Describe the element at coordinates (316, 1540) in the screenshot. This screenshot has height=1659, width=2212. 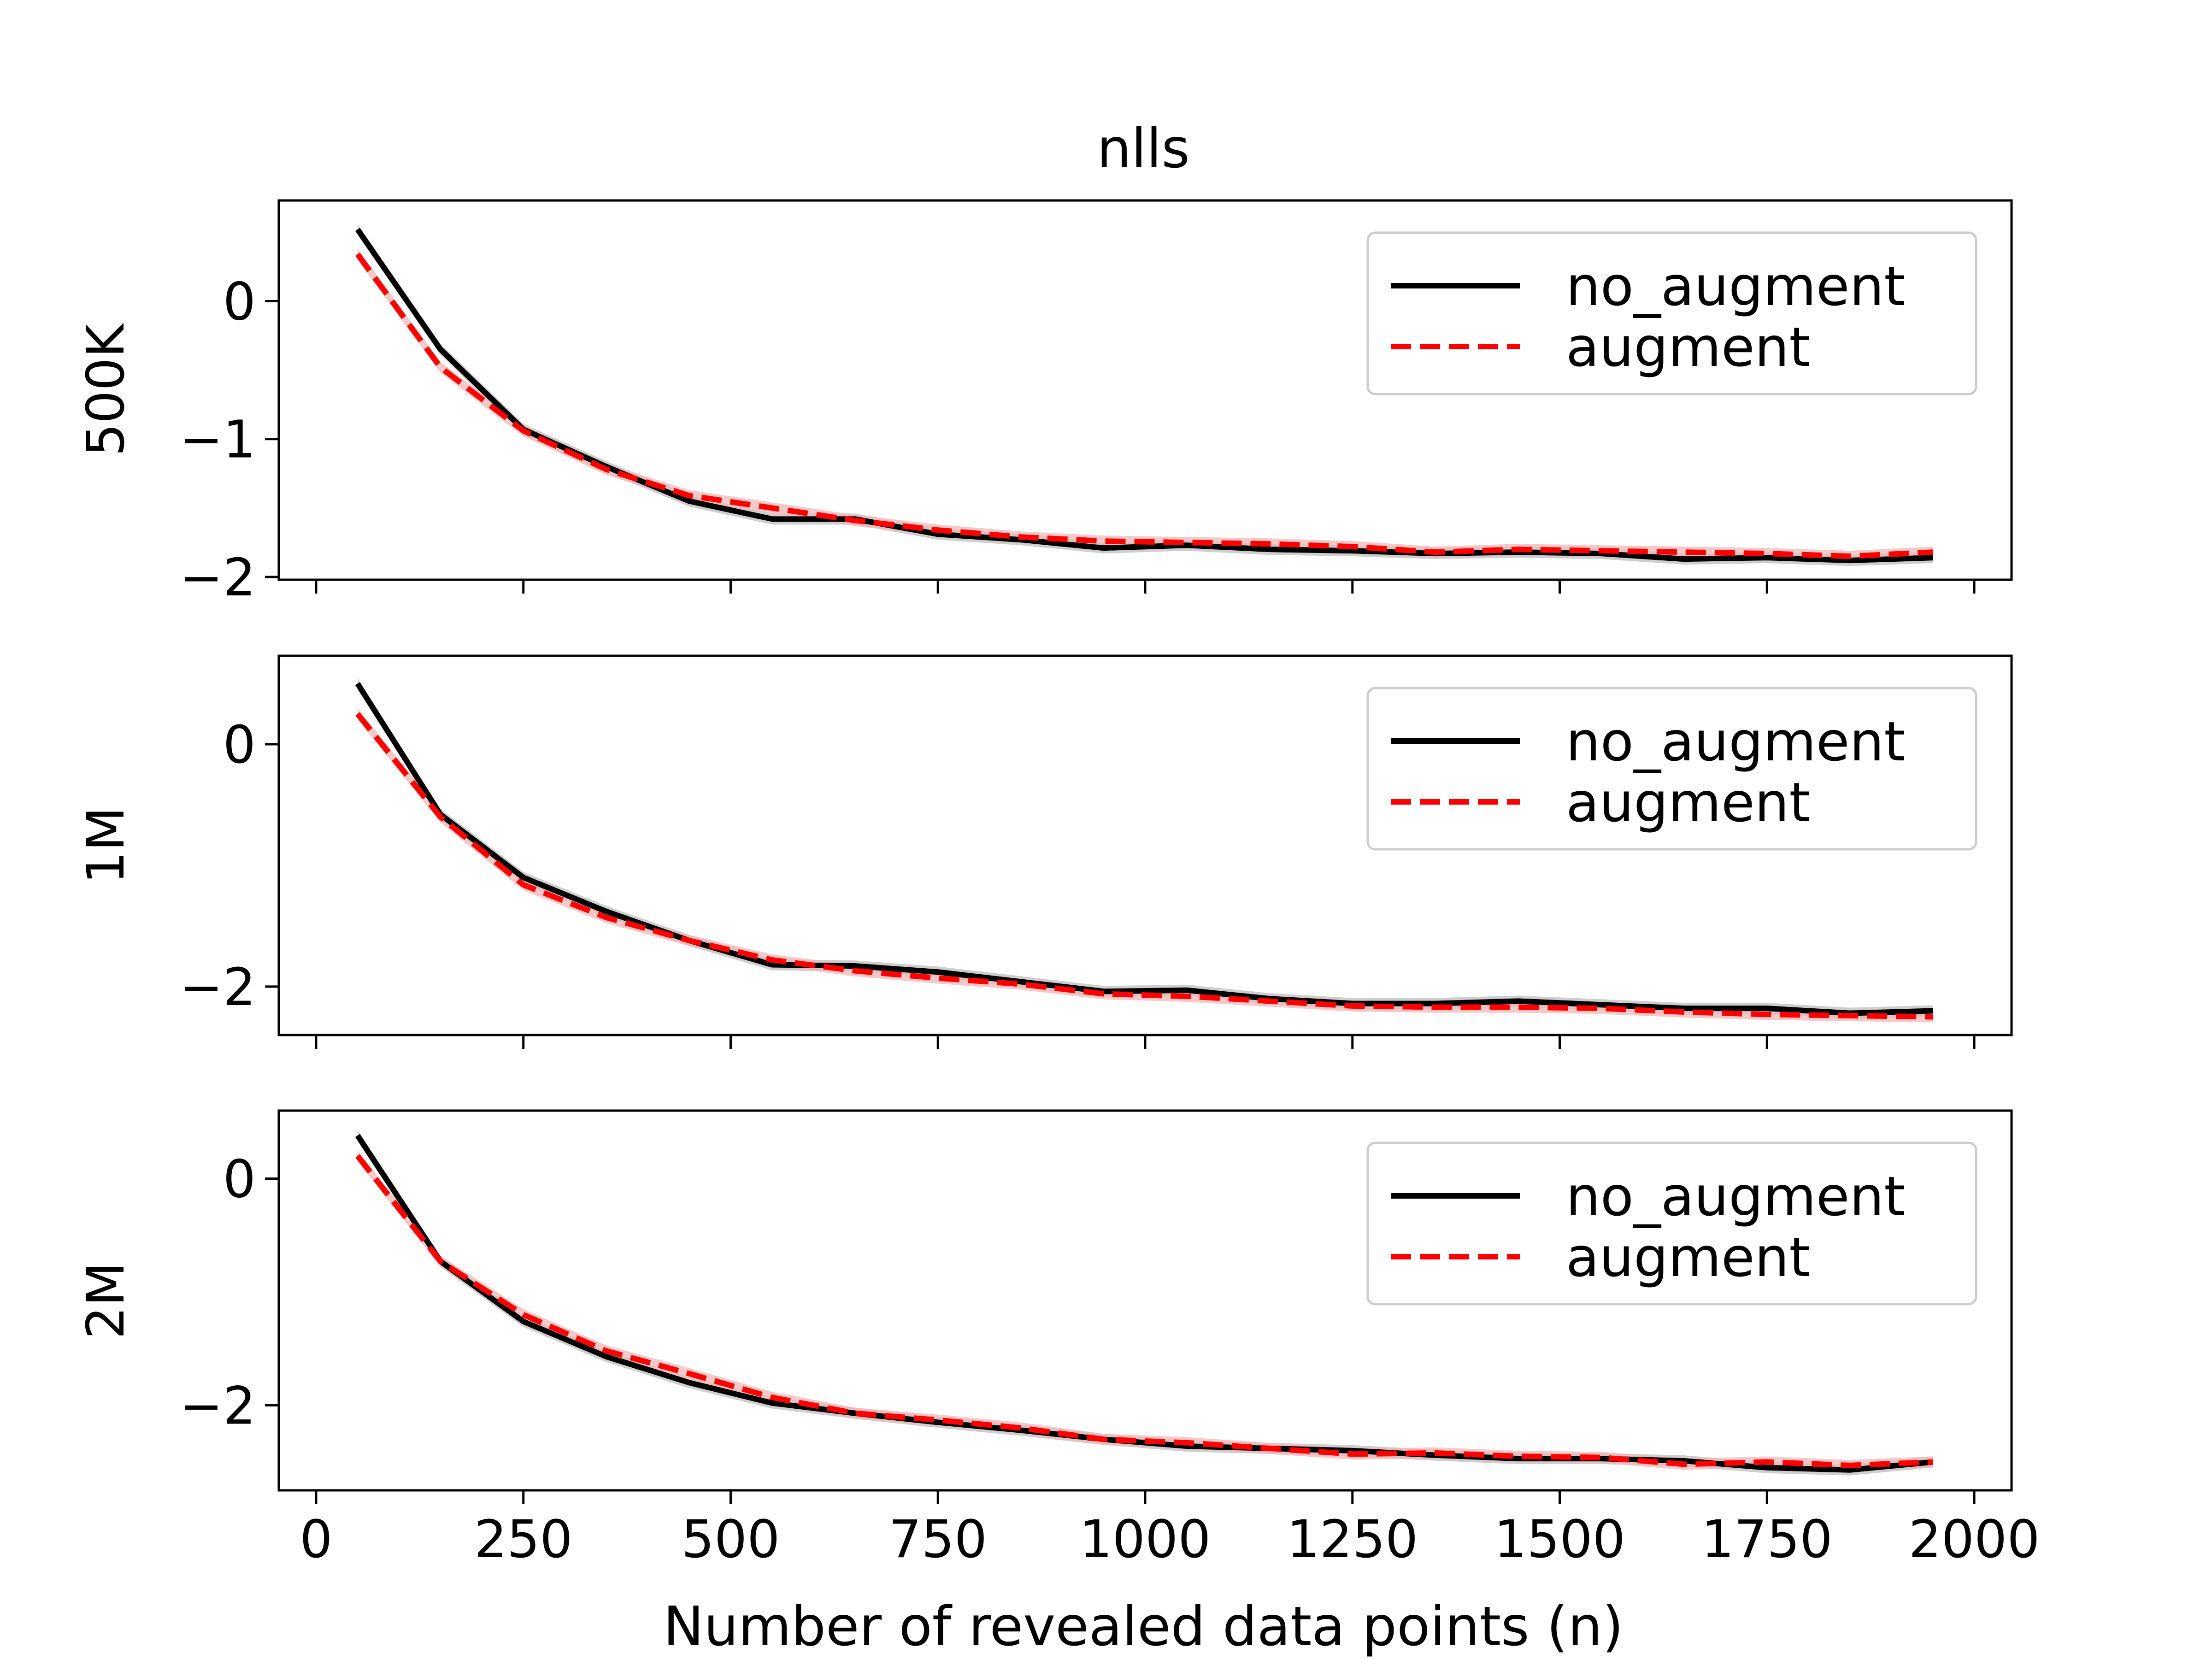
I see `x-tick-label: 0` at that location.